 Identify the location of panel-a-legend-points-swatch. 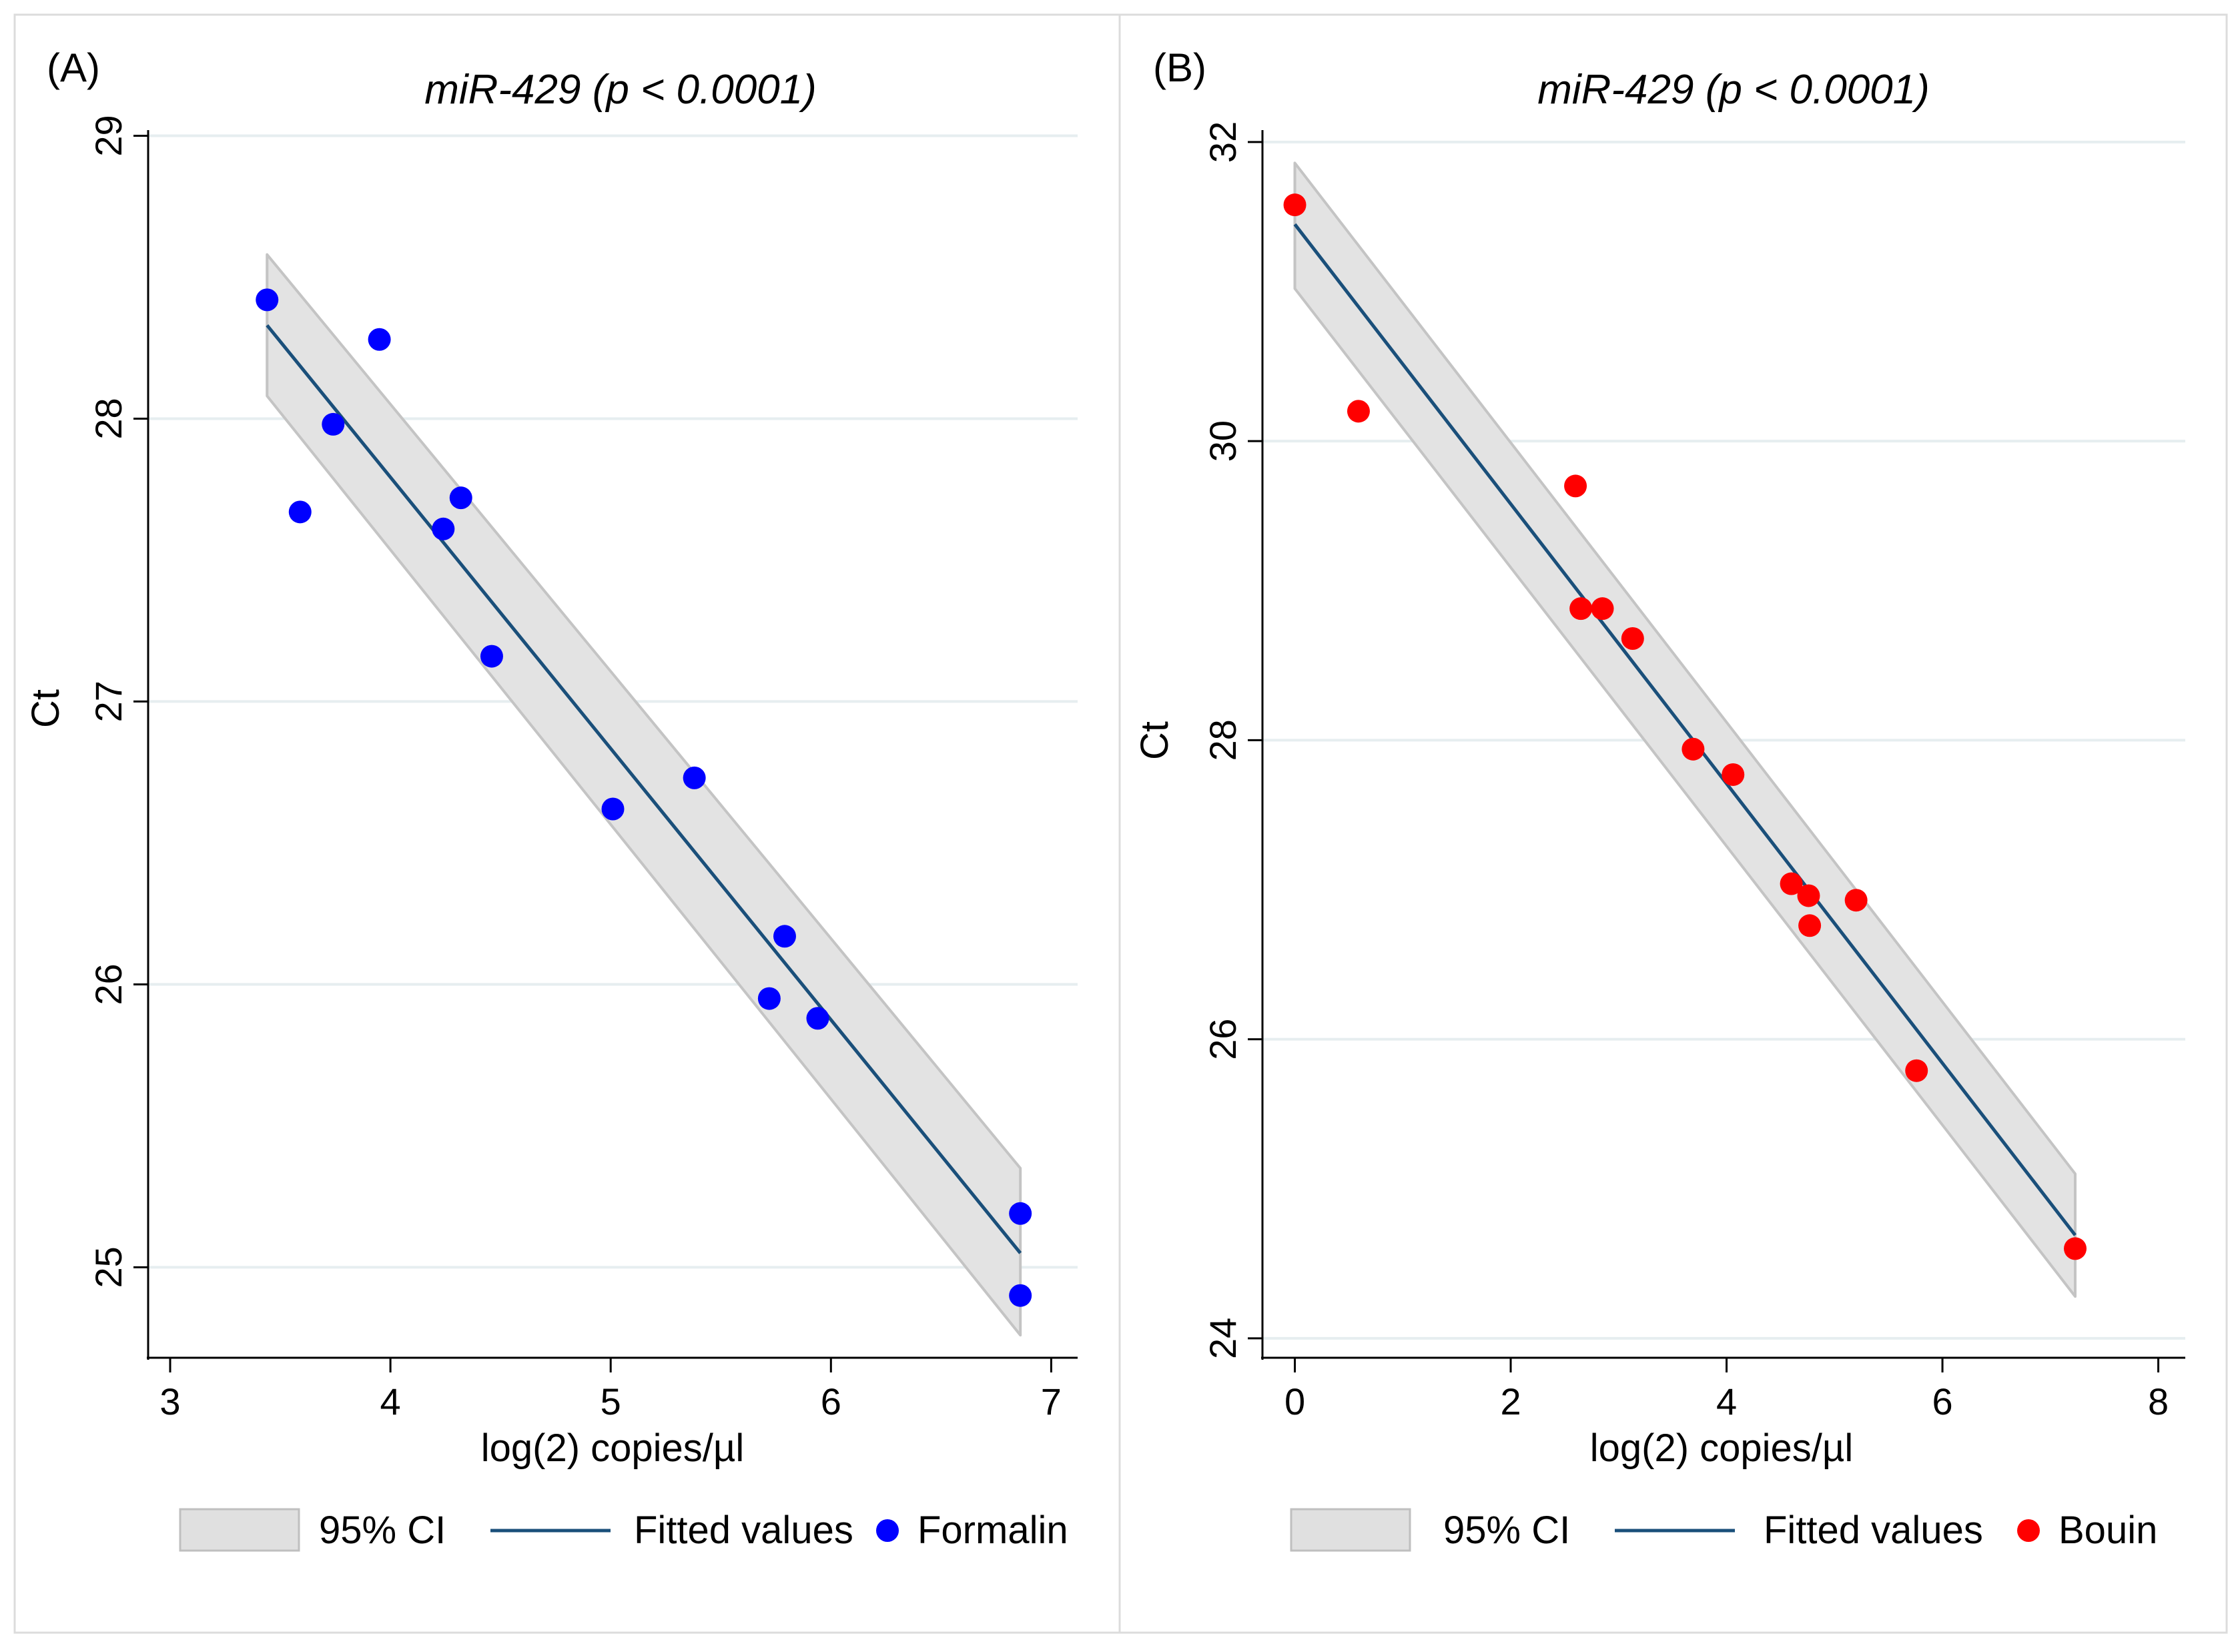
(887, 1531).